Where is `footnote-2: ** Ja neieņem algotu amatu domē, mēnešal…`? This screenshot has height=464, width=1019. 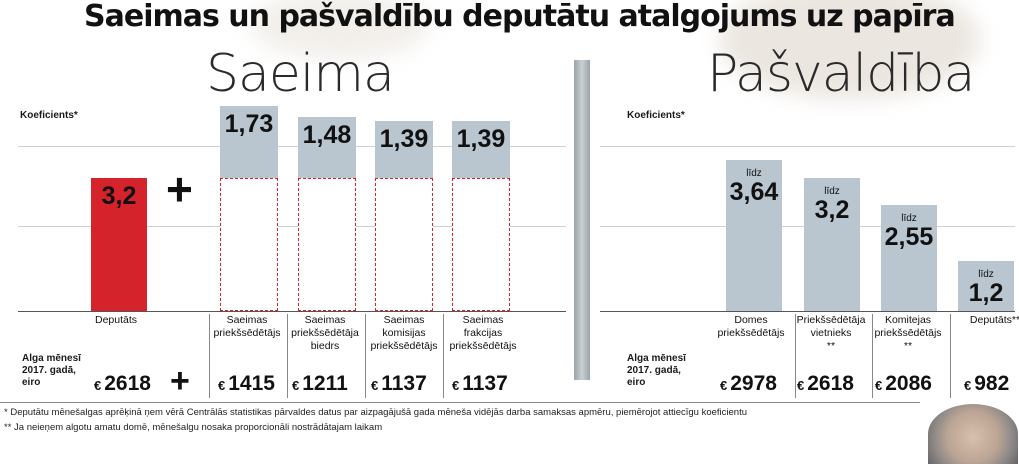 footnote-2: ** Ja neieņem algotu amatu domē, mēnešal… is located at coordinates (193, 427).